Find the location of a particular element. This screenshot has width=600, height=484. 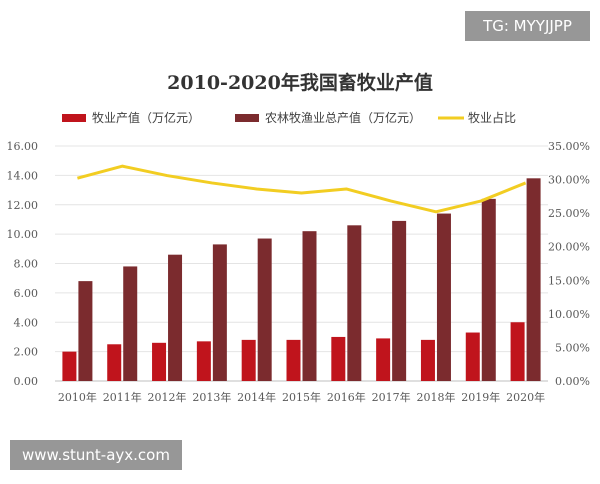

y-left-tick-label: 6.00 is located at coordinates (26, 293).